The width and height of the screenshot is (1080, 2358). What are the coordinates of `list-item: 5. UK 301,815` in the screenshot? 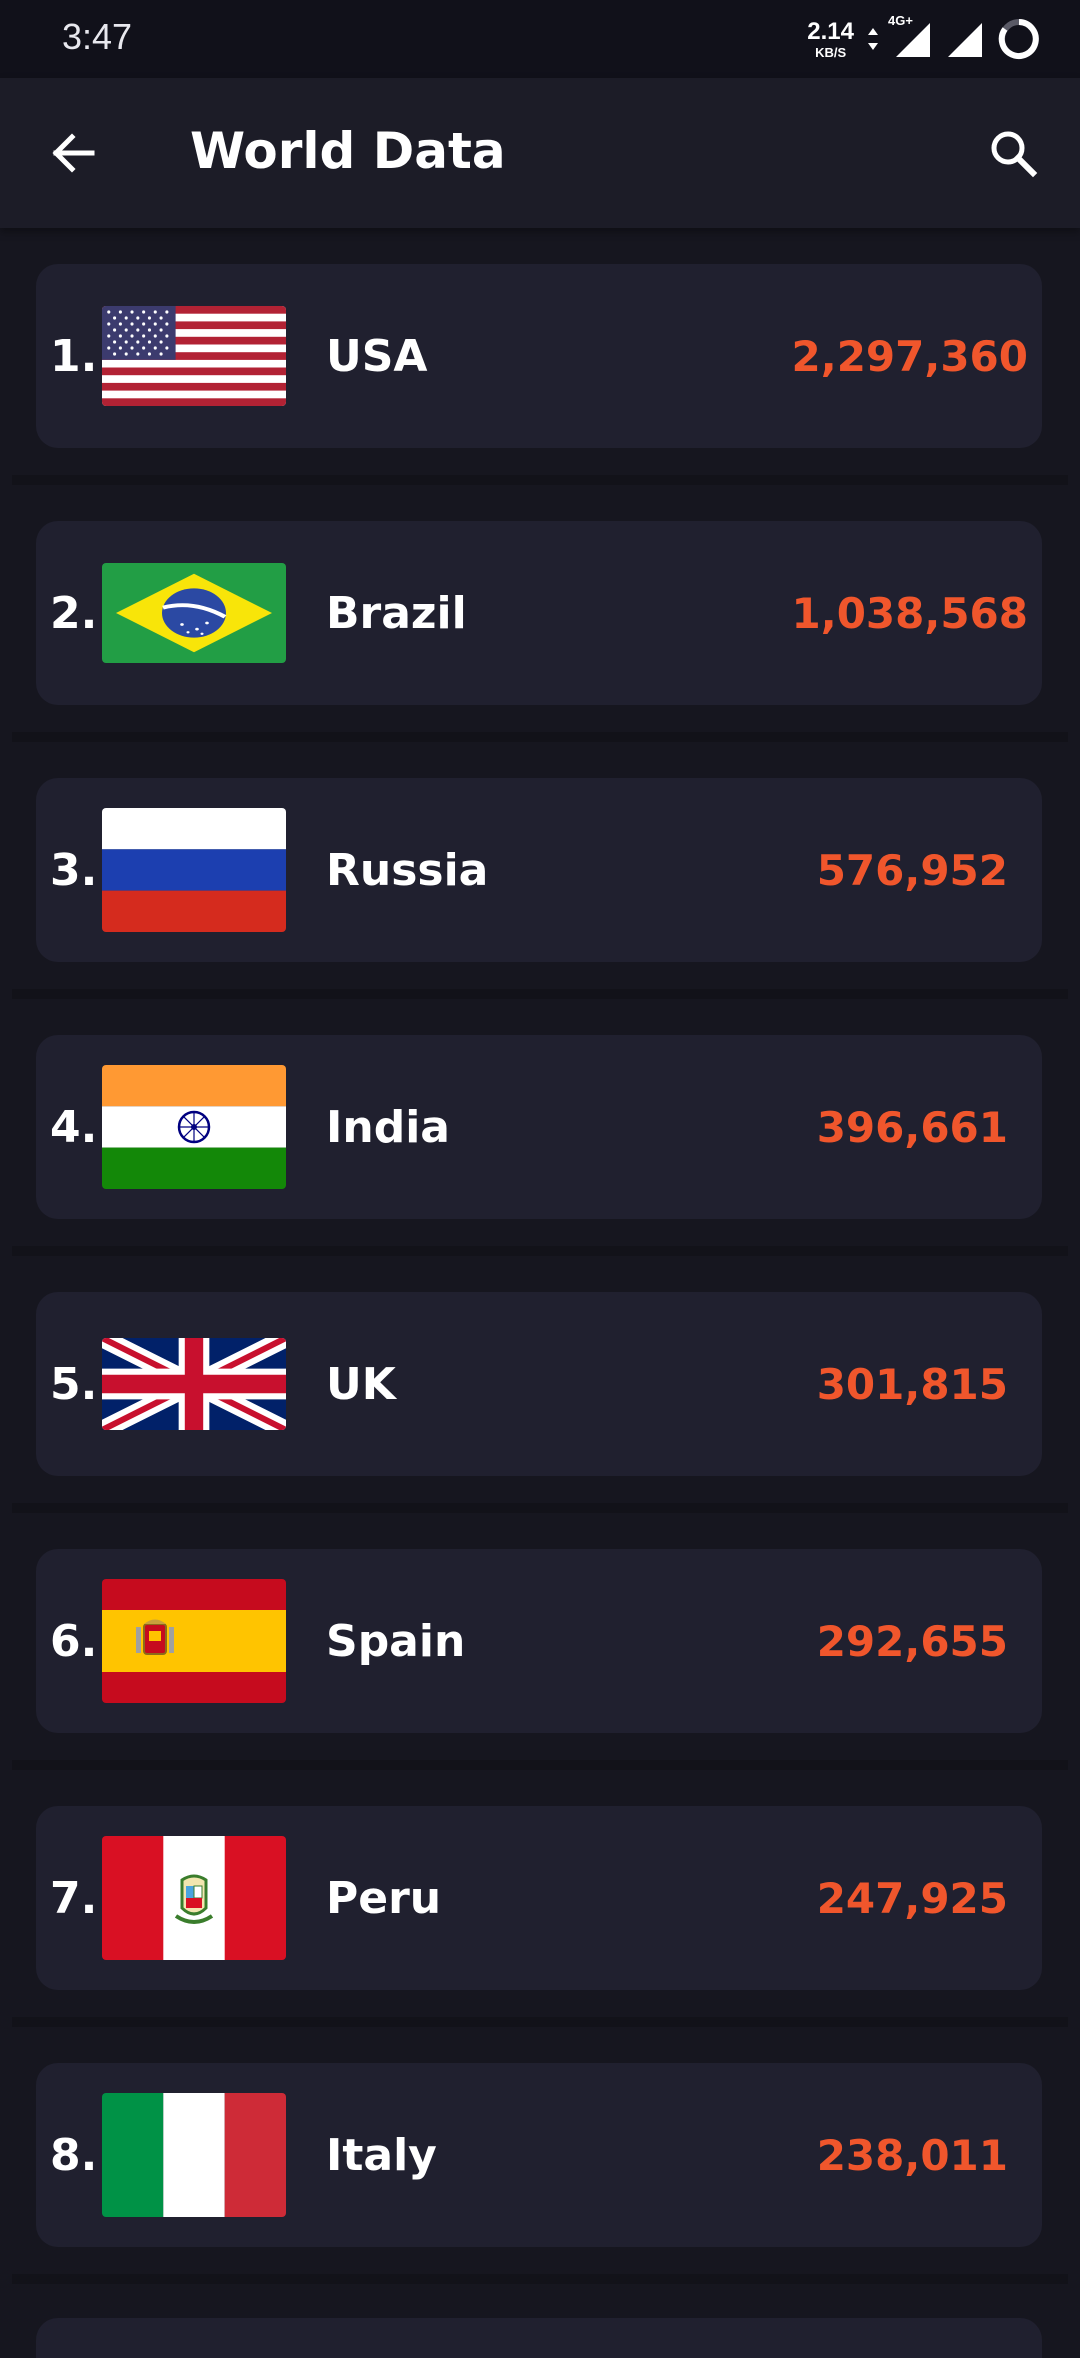 It's located at (540, 1384).